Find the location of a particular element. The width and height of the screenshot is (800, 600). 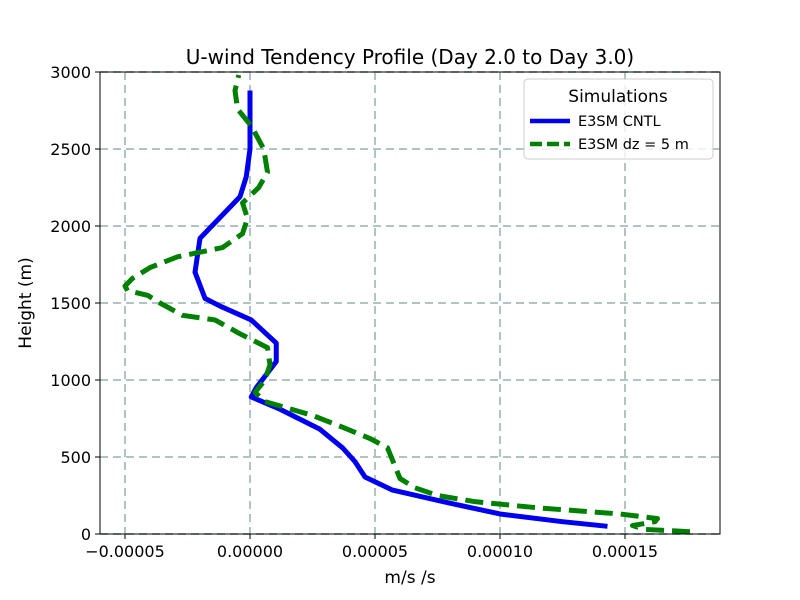

y-tick-label: 0 is located at coordinates (86, 534).